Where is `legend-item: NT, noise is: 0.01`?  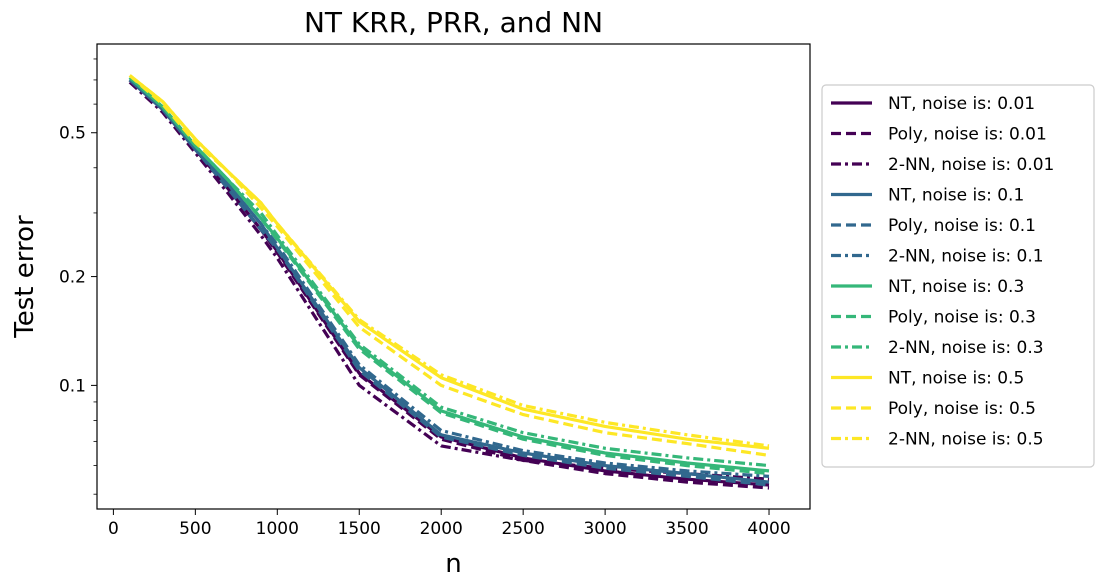 legend-item: NT, noise is: 0.01 is located at coordinates (933, 104).